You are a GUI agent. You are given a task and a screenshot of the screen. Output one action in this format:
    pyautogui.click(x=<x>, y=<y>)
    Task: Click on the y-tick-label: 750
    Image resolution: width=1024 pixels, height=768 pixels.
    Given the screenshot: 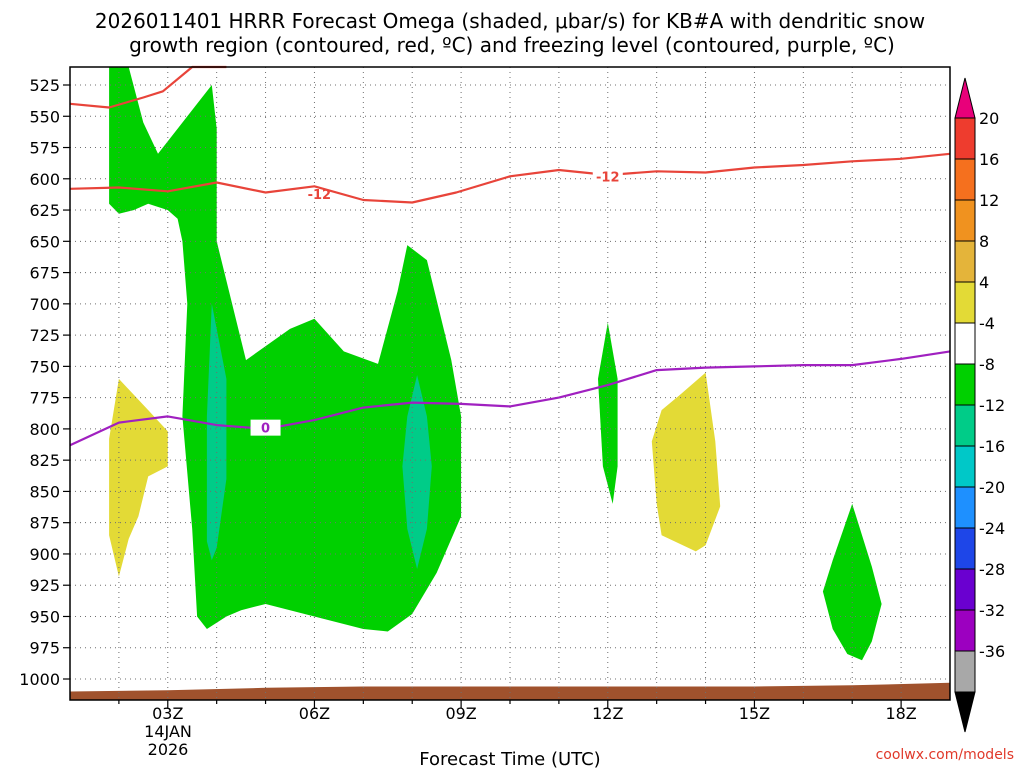 What is the action you would take?
    pyautogui.click(x=44, y=366)
    